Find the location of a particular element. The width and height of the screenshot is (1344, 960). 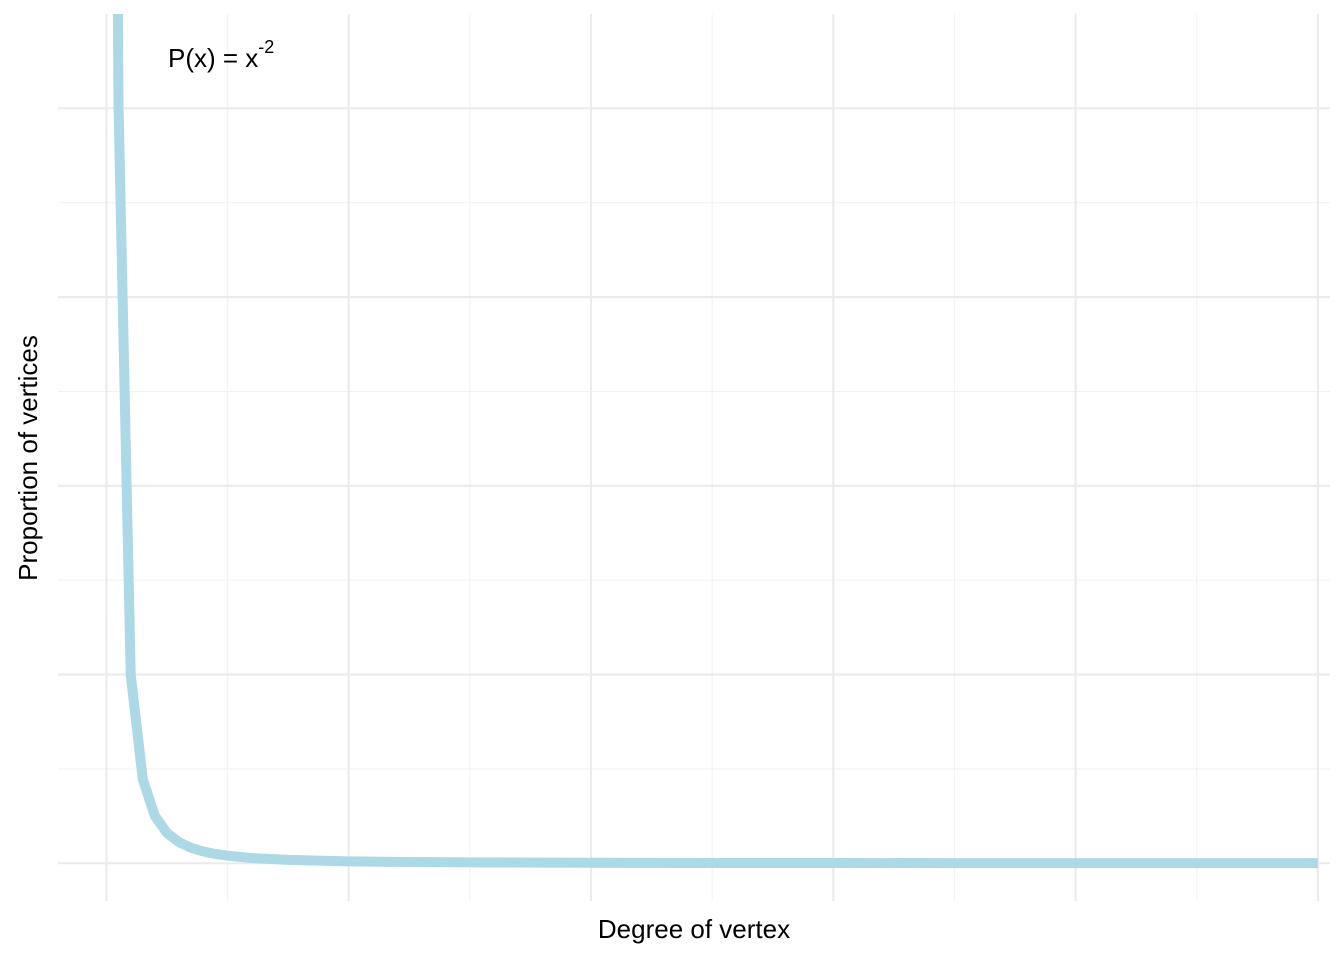

annotation: P(x) = x-2 is located at coordinates (221, 55).